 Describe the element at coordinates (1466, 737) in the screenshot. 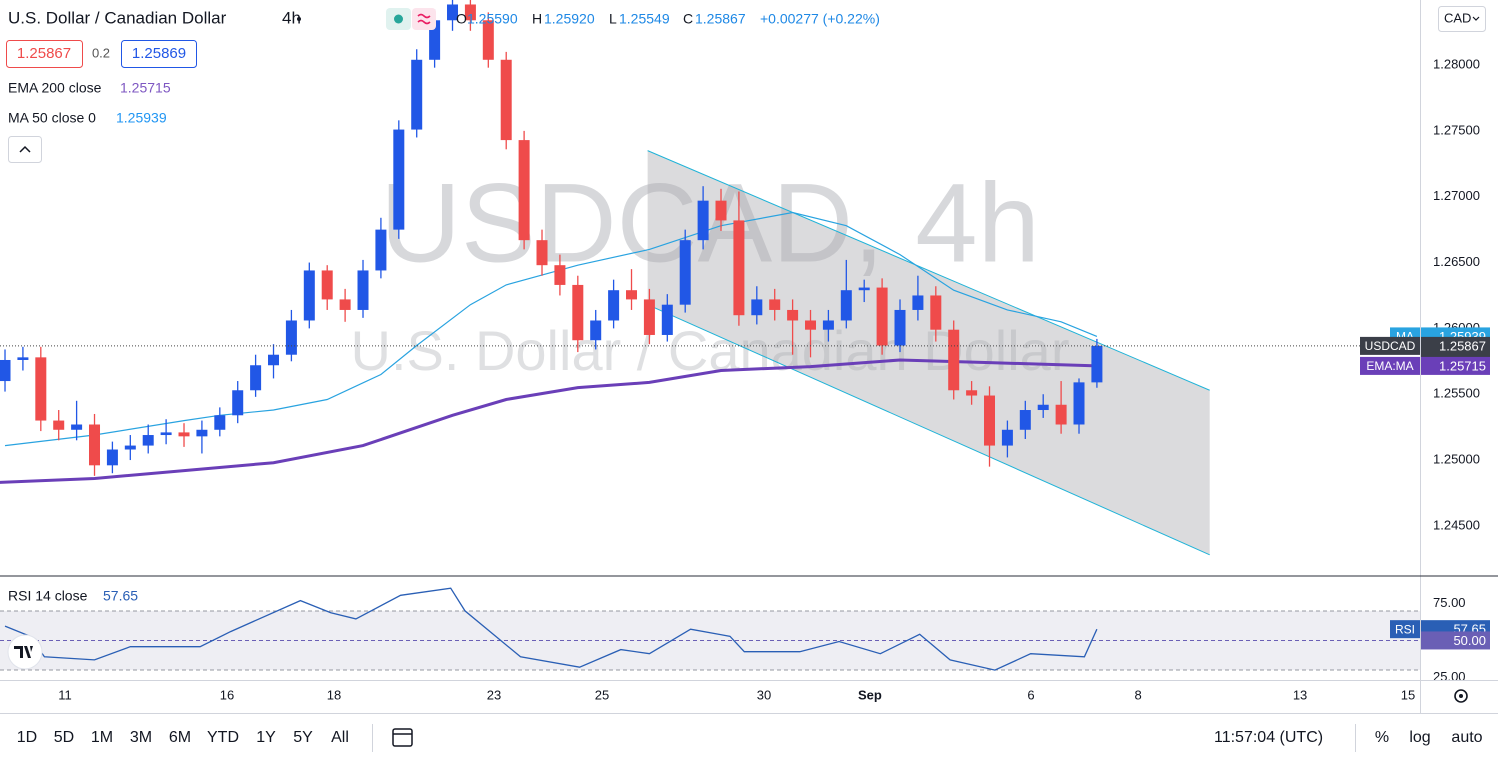

I see `auto-toggle: auto` at that location.